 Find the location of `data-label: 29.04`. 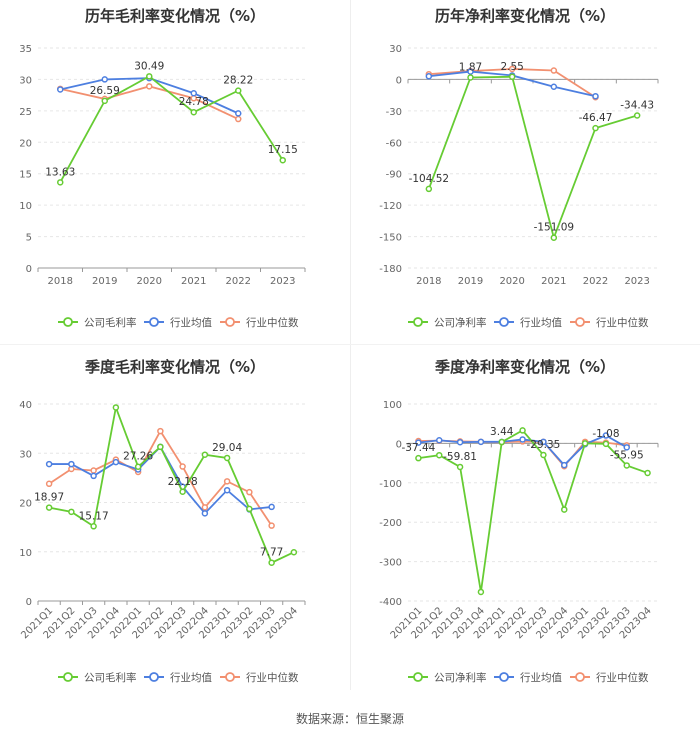

data-label: 29.04 is located at coordinates (227, 448).